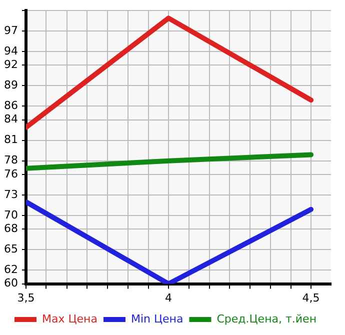 The height and width of the screenshot is (335, 345). I want to click on y-tick-label: 68, so click(11, 229).